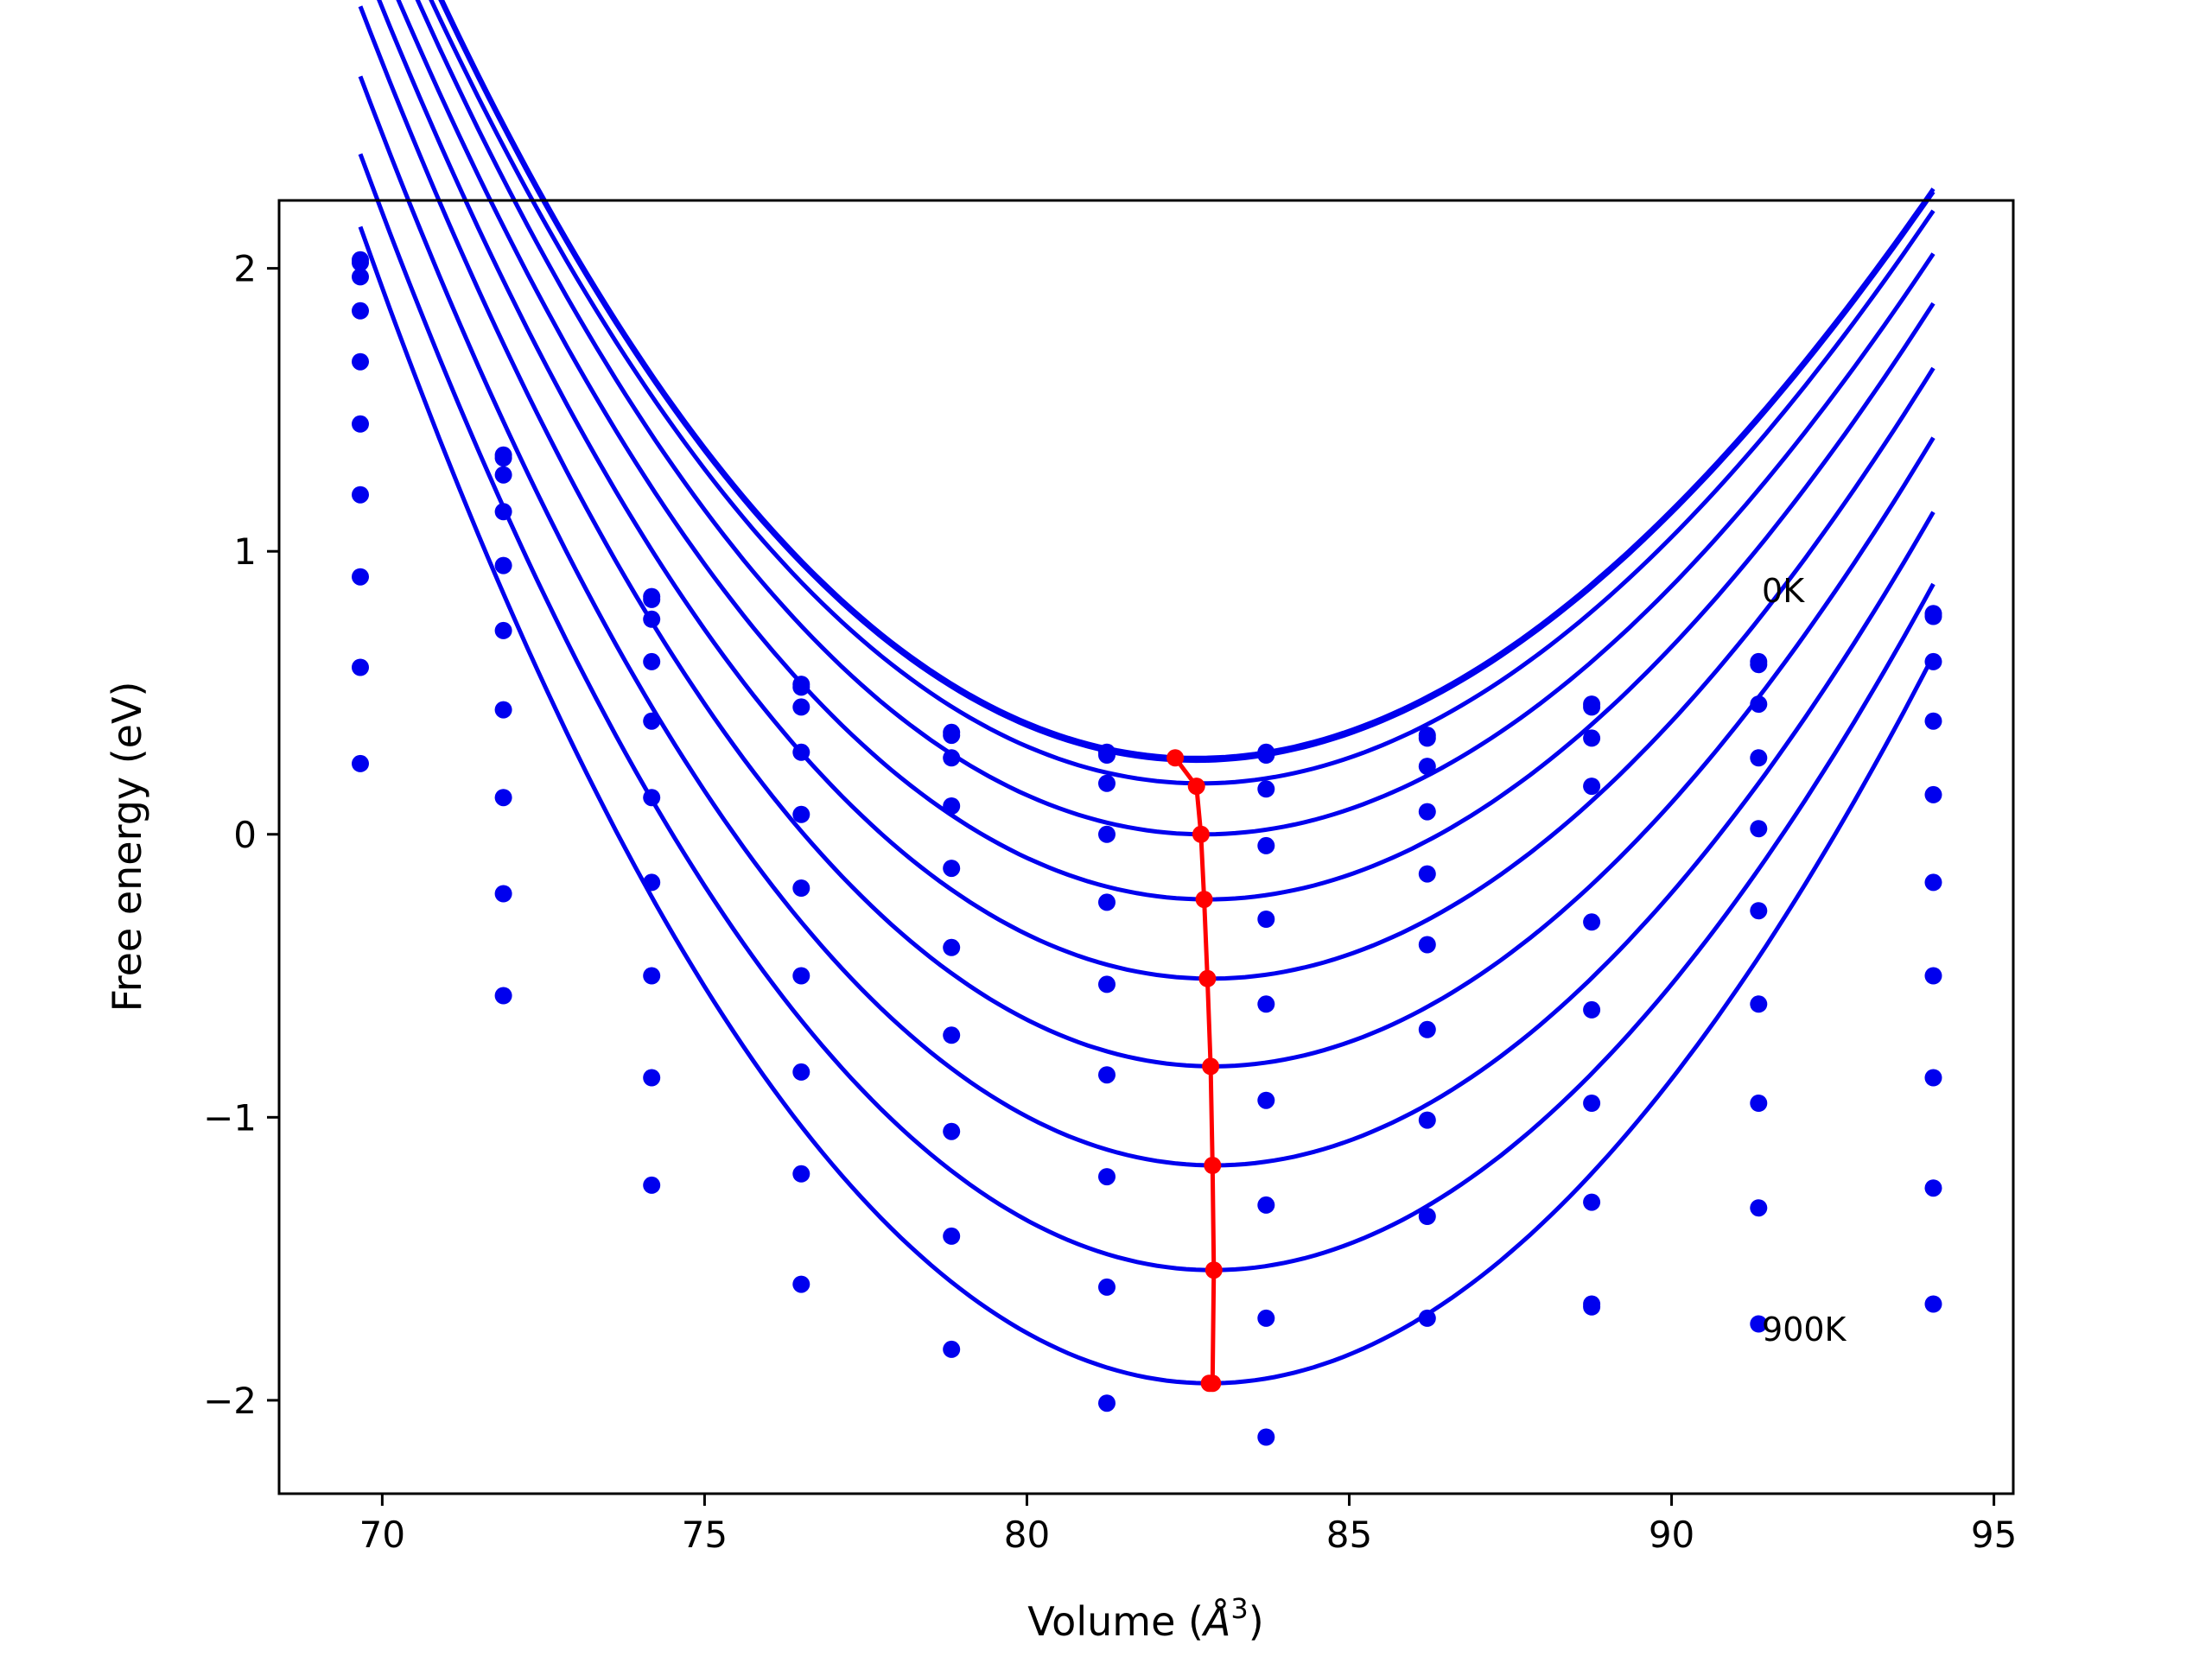 This screenshot has height=1663, width=2212. I want to click on minimum-path-line, so click(1195, 1071).